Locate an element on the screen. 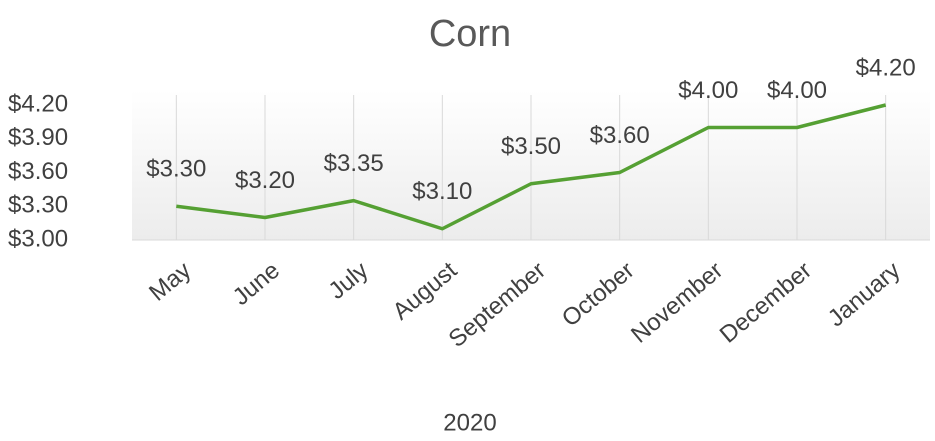  data-label: $3.30 is located at coordinates (176, 169).